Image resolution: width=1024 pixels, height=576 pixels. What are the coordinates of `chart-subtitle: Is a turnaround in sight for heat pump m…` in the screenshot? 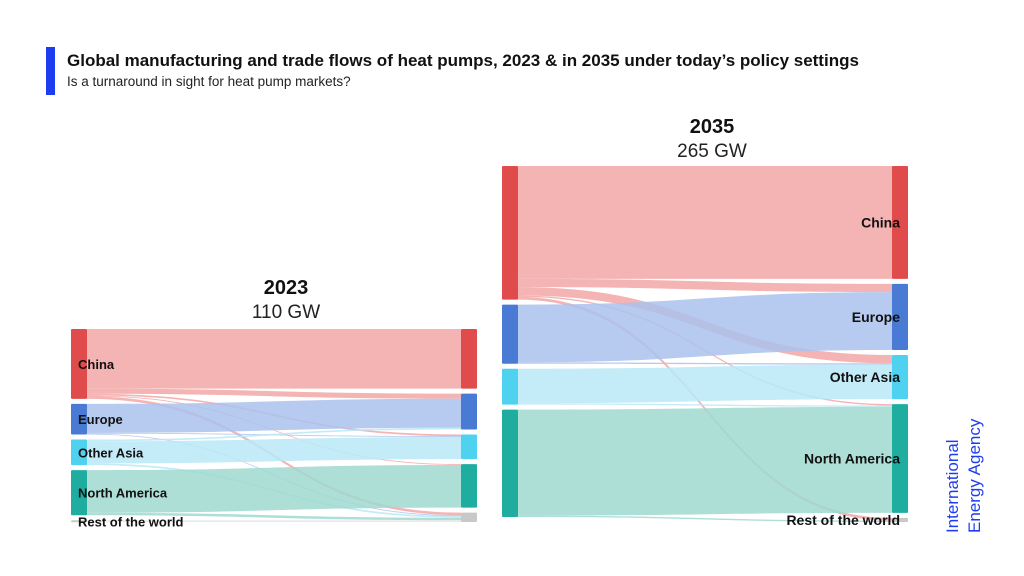 It's located at (209, 81).